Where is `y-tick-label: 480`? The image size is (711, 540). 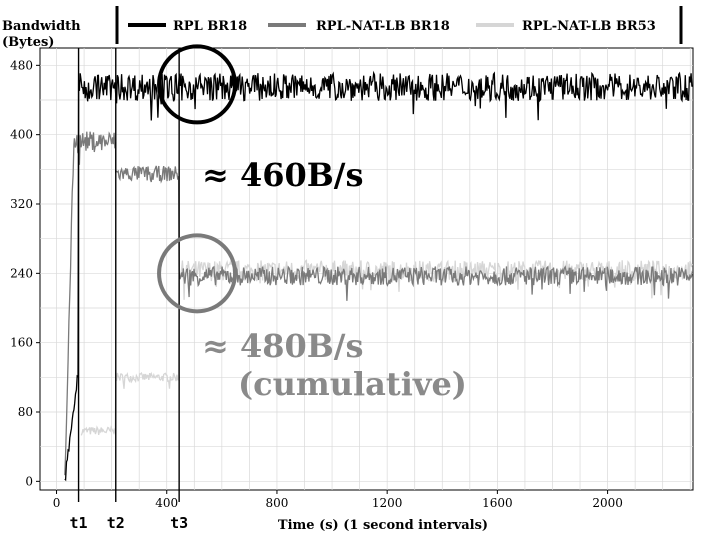
y-tick-label: 480 is located at coordinates (21, 65).